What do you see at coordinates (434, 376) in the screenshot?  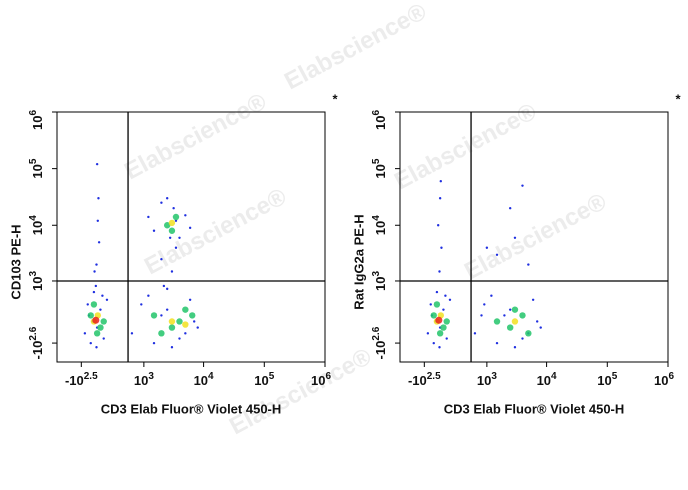 I see `tick-exponent: 2.5` at bounding box center [434, 376].